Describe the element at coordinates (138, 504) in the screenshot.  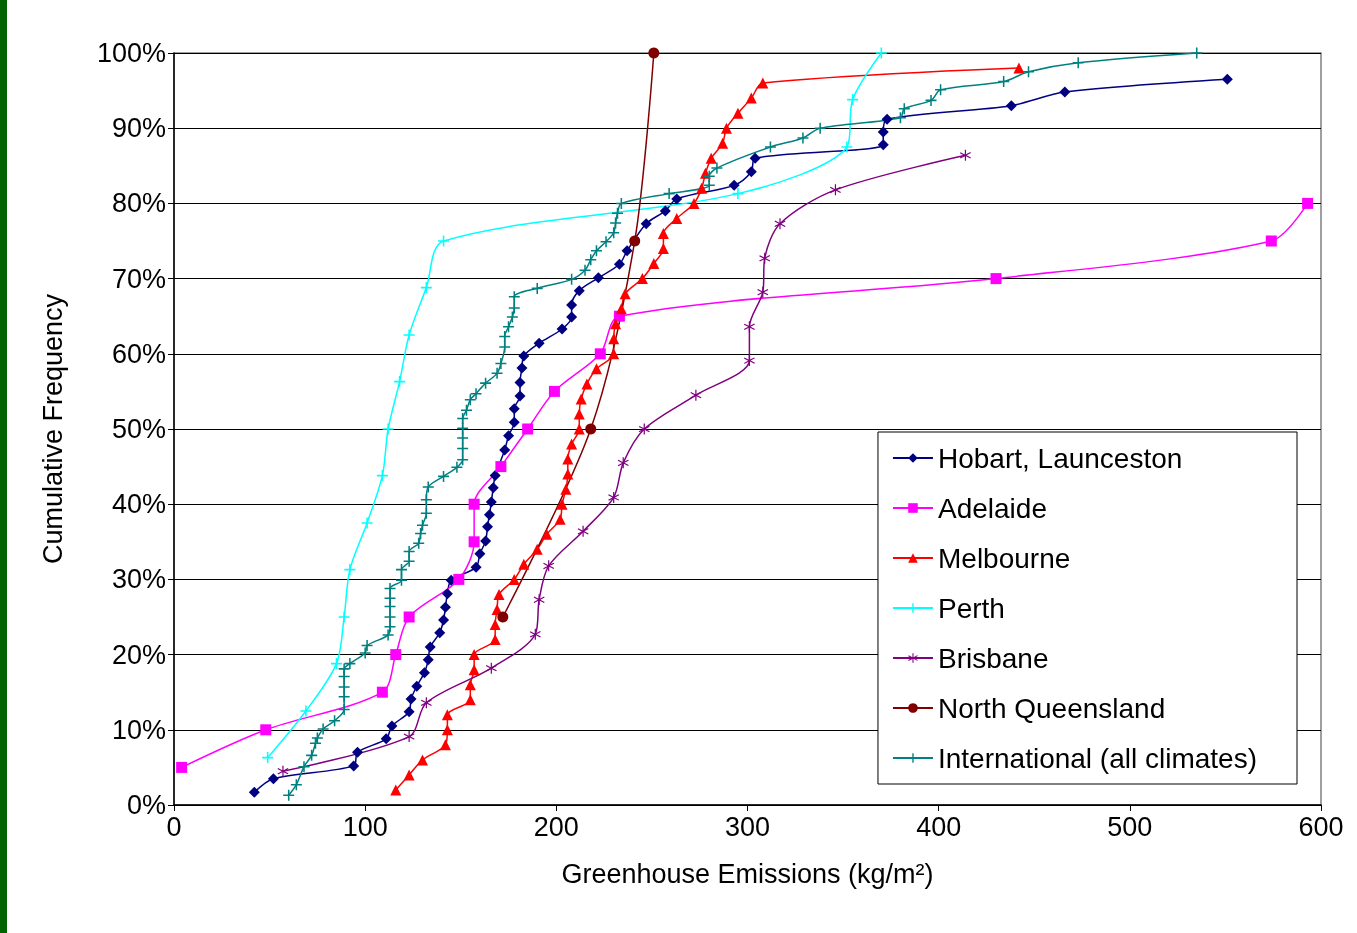
I see `y-tick-label: 40%` at that location.